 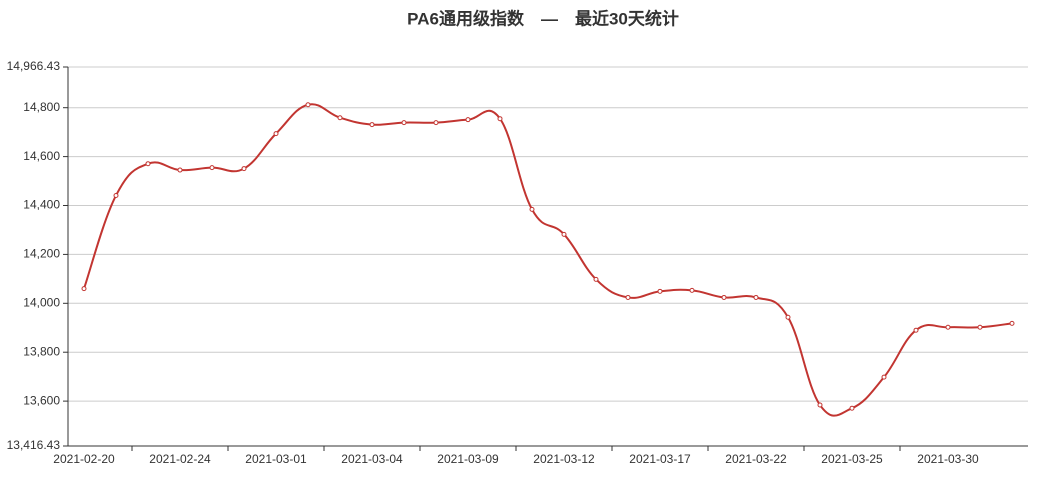 What do you see at coordinates (660, 459) in the screenshot?
I see `x-tick-label: 2021-03-17` at bounding box center [660, 459].